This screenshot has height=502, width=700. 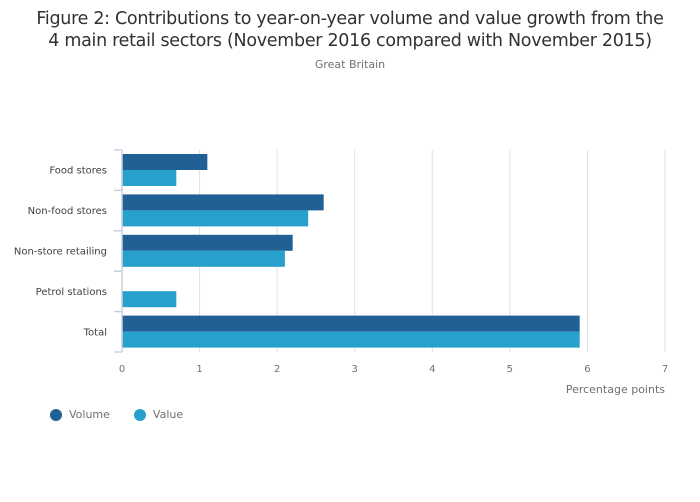 What do you see at coordinates (149, 299) in the screenshot?
I see `bar-value-petrol-stations` at bounding box center [149, 299].